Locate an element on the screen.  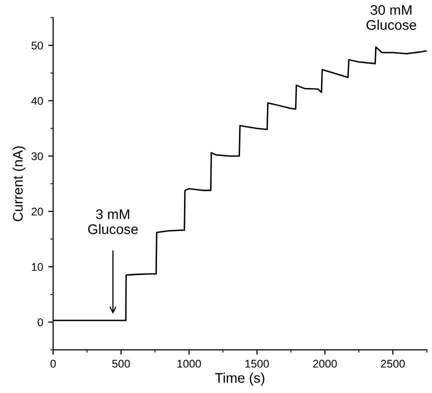
x-tick-label: 500 is located at coordinates (121, 364).